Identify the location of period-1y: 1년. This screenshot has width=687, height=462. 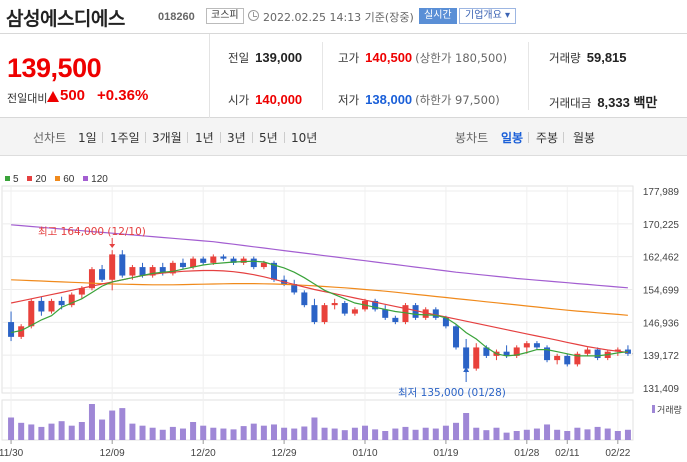
(204, 138).